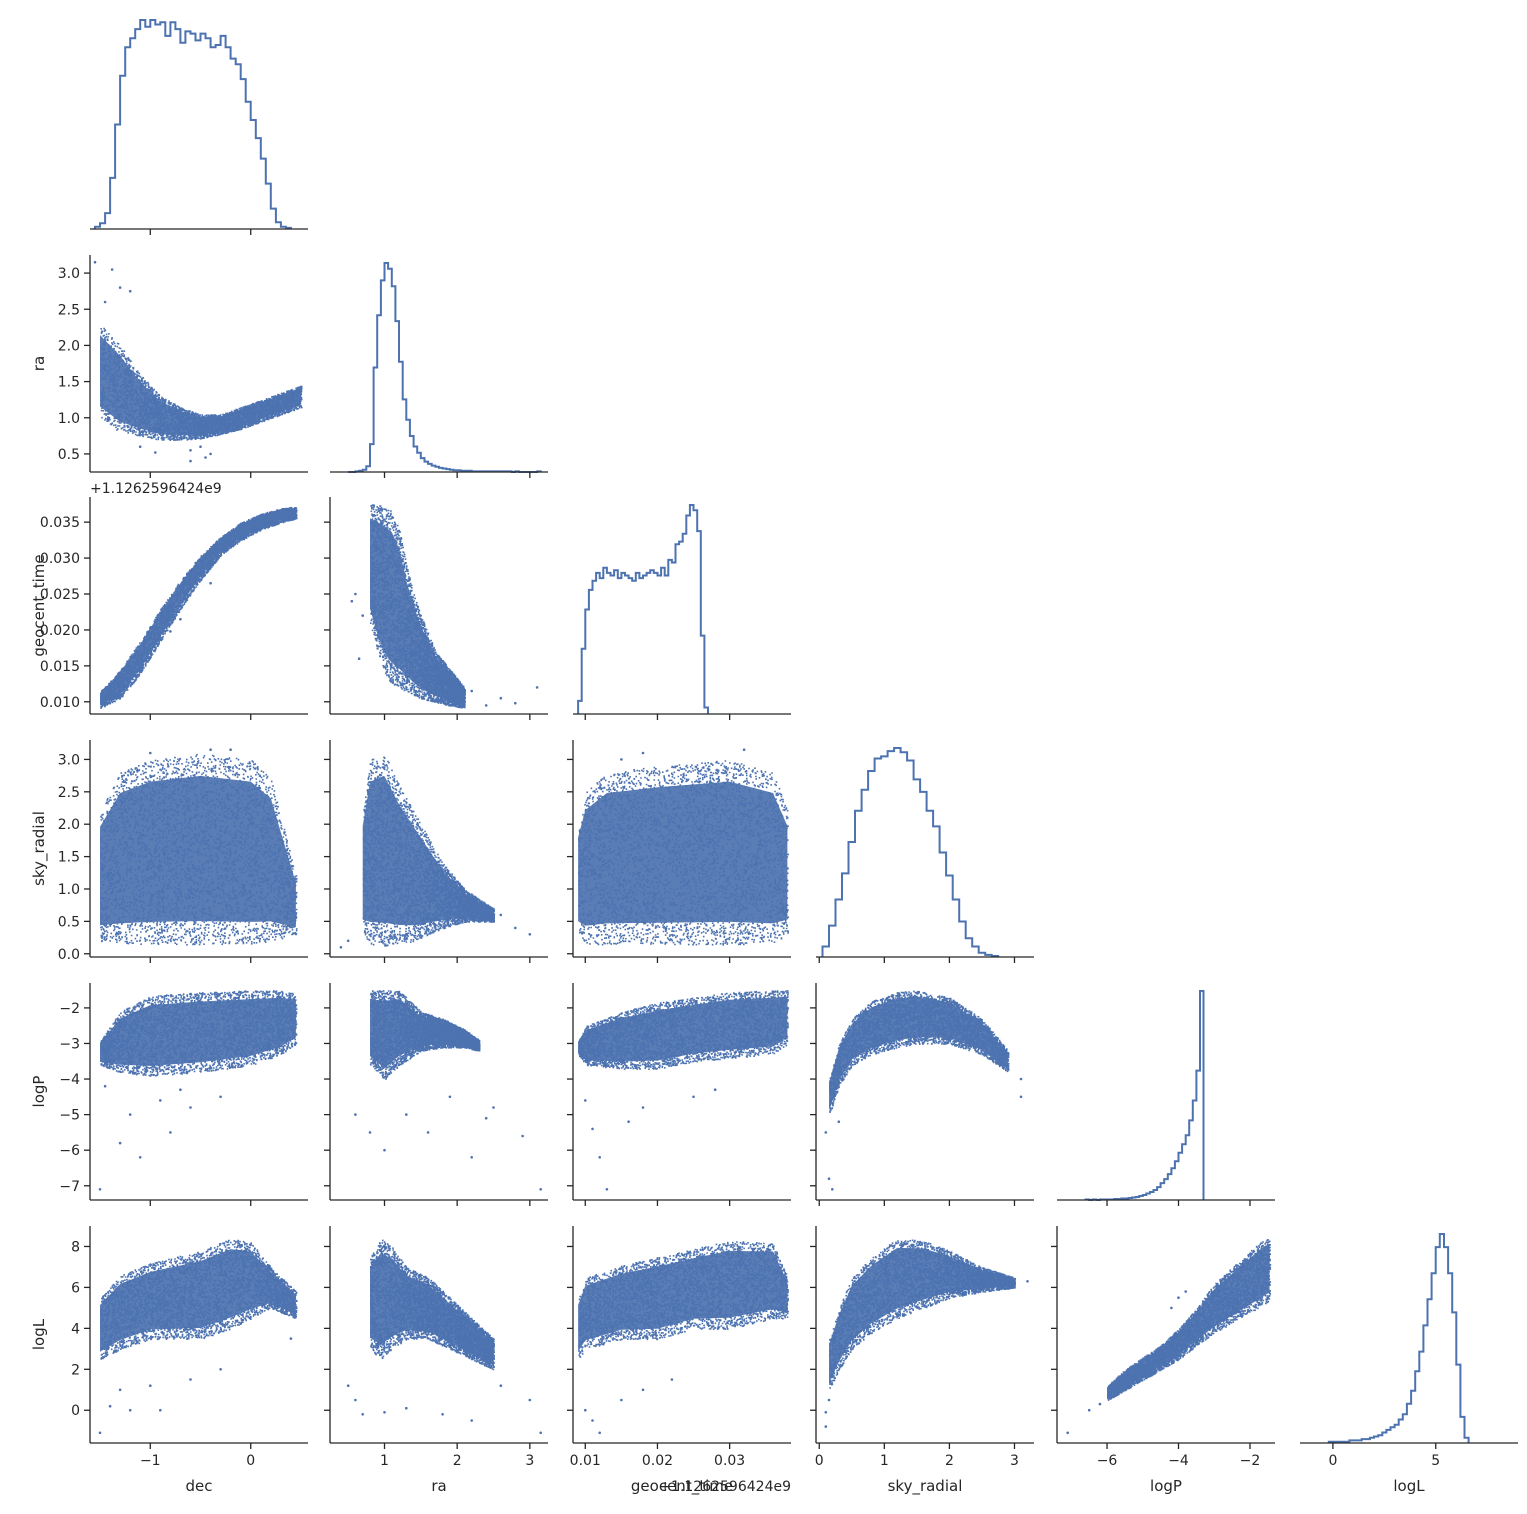 Image resolution: width=1527 pixels, height=1514 pixels. Describe the element at coordinates (1409, 1486) in the screenshot. I see `x-axis-label-logL: logL` at that location.